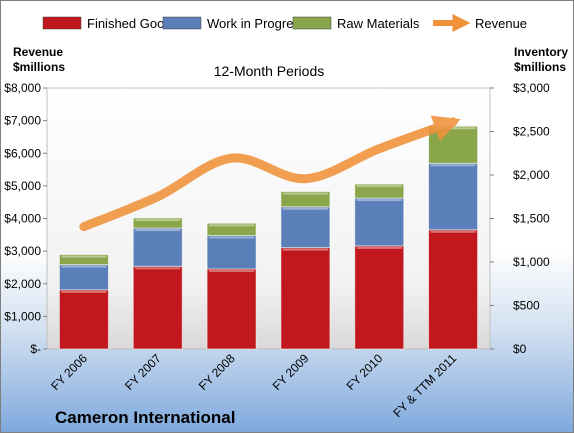 The width and height of the screenshot is (574, 433). Describe the element at coordinates (540, 67) in the screenshot. I see `right-axis-title-line2: $millions` at that location.